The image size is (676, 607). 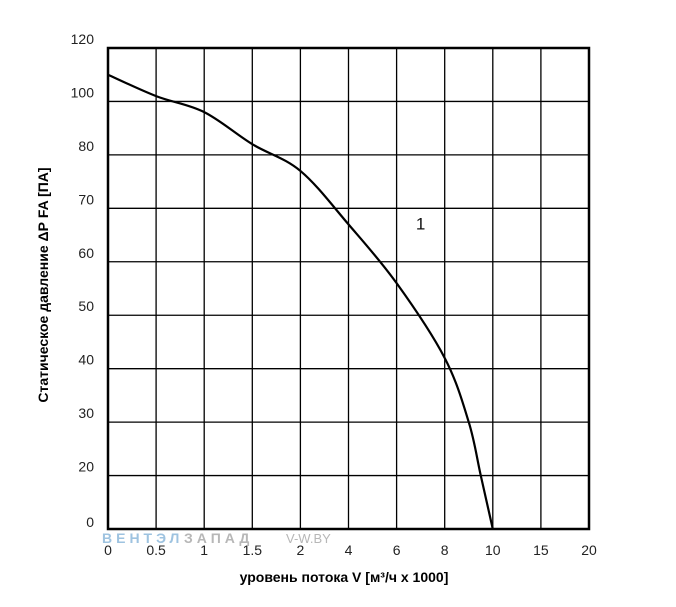 I want to click on x-tick-label: 1.5, so click(x=253, y=550).